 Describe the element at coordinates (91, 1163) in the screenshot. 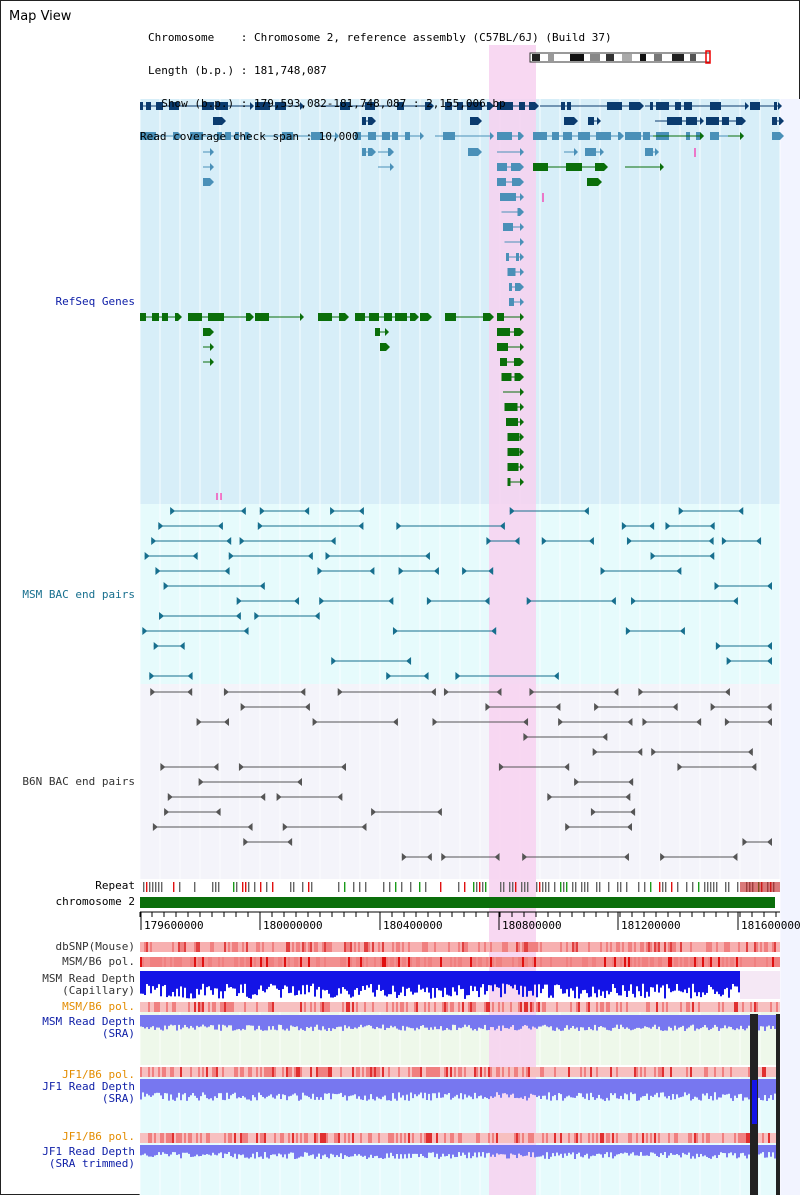

I see `track-label-jf1-depth-trim-sub: (SRA trimmed)` at that location.